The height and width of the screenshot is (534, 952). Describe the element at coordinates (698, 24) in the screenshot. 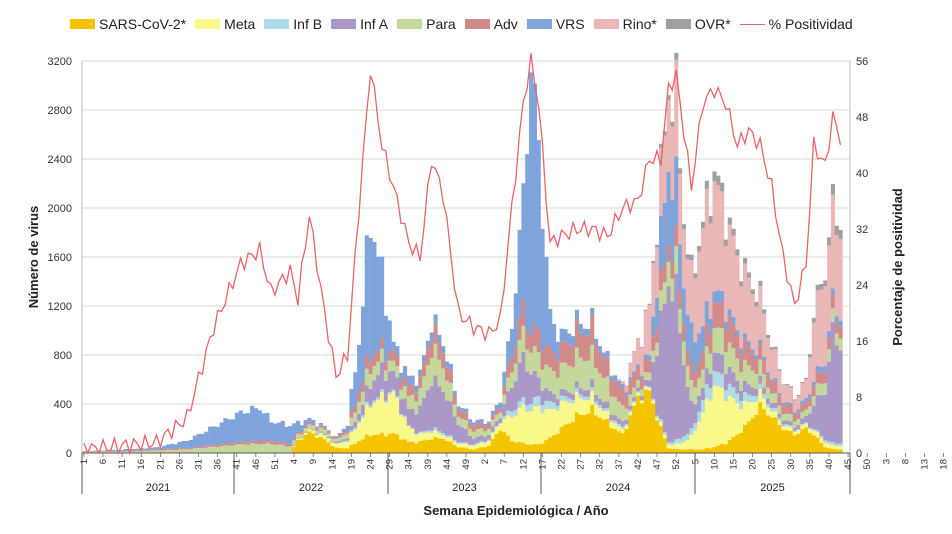

I see `legend-item: OVR*` at that location.